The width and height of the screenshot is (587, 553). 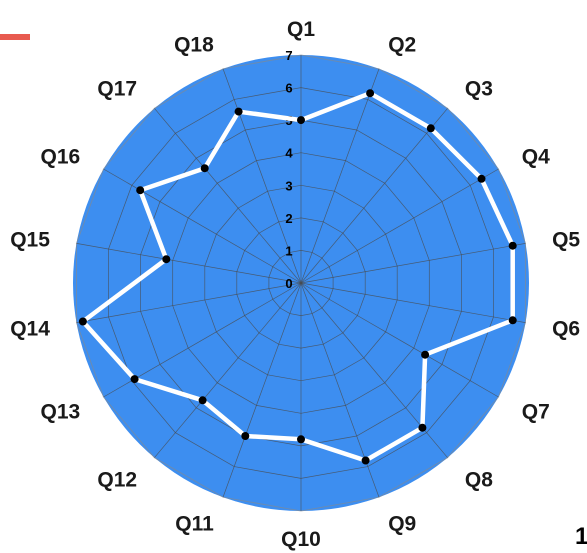 I want to click on data-point-q8, so click(x=422, y=427).